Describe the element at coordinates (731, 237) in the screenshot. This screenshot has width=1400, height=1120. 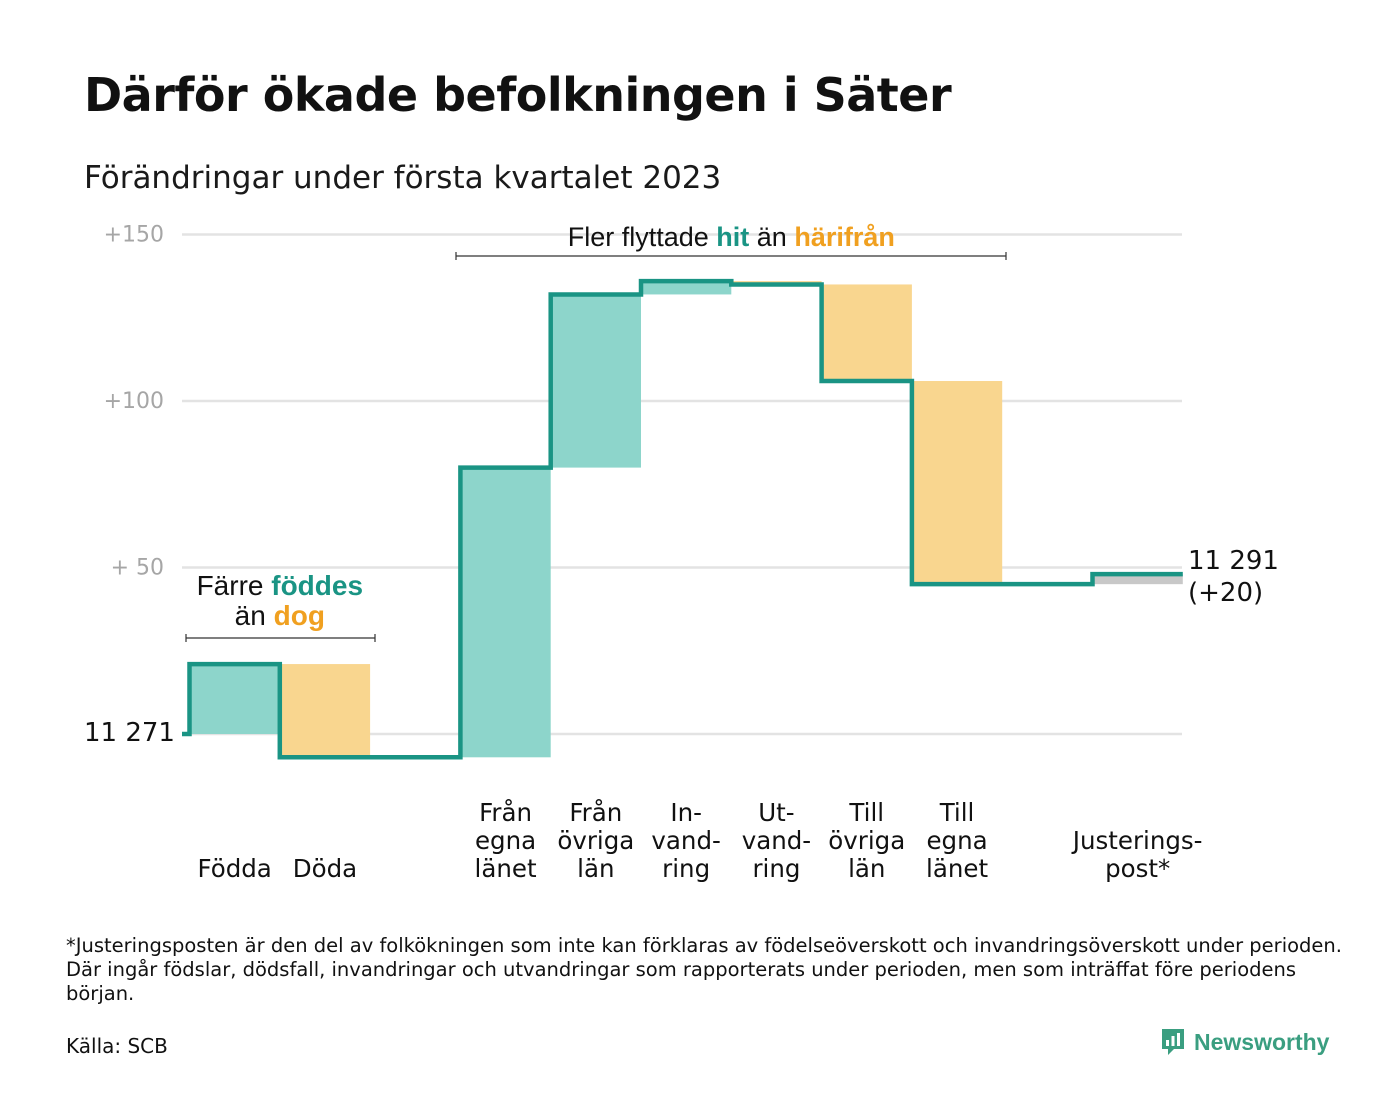
I see `annotation-text: Fler flyttade hit än härifrån` at that location.